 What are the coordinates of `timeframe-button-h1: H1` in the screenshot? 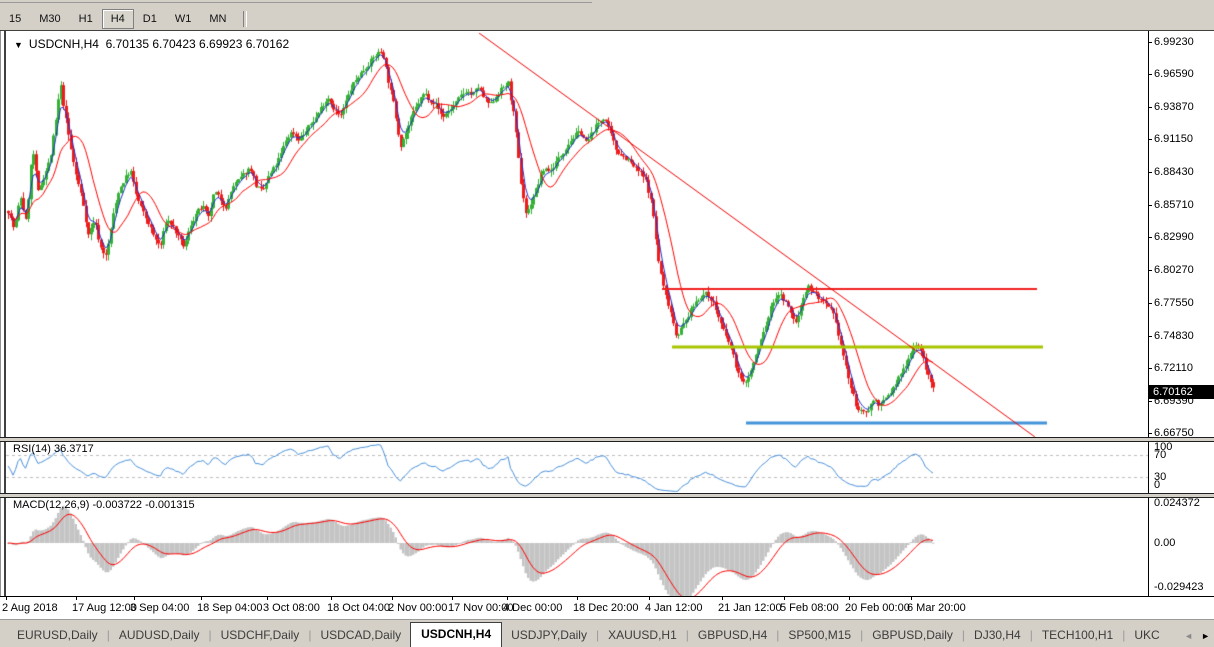 It's located at (85, 19).